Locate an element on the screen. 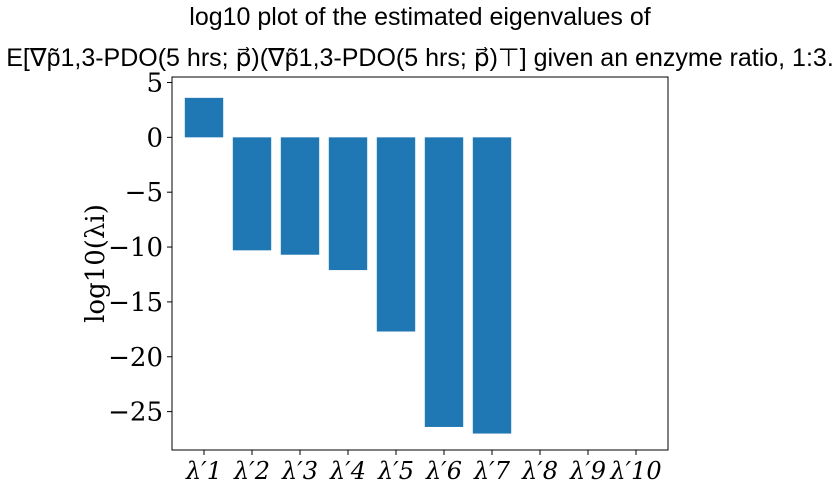 This screenshot has height=499, width=840. x-tick-label: λ′5 is located at coordinates (395, 471).